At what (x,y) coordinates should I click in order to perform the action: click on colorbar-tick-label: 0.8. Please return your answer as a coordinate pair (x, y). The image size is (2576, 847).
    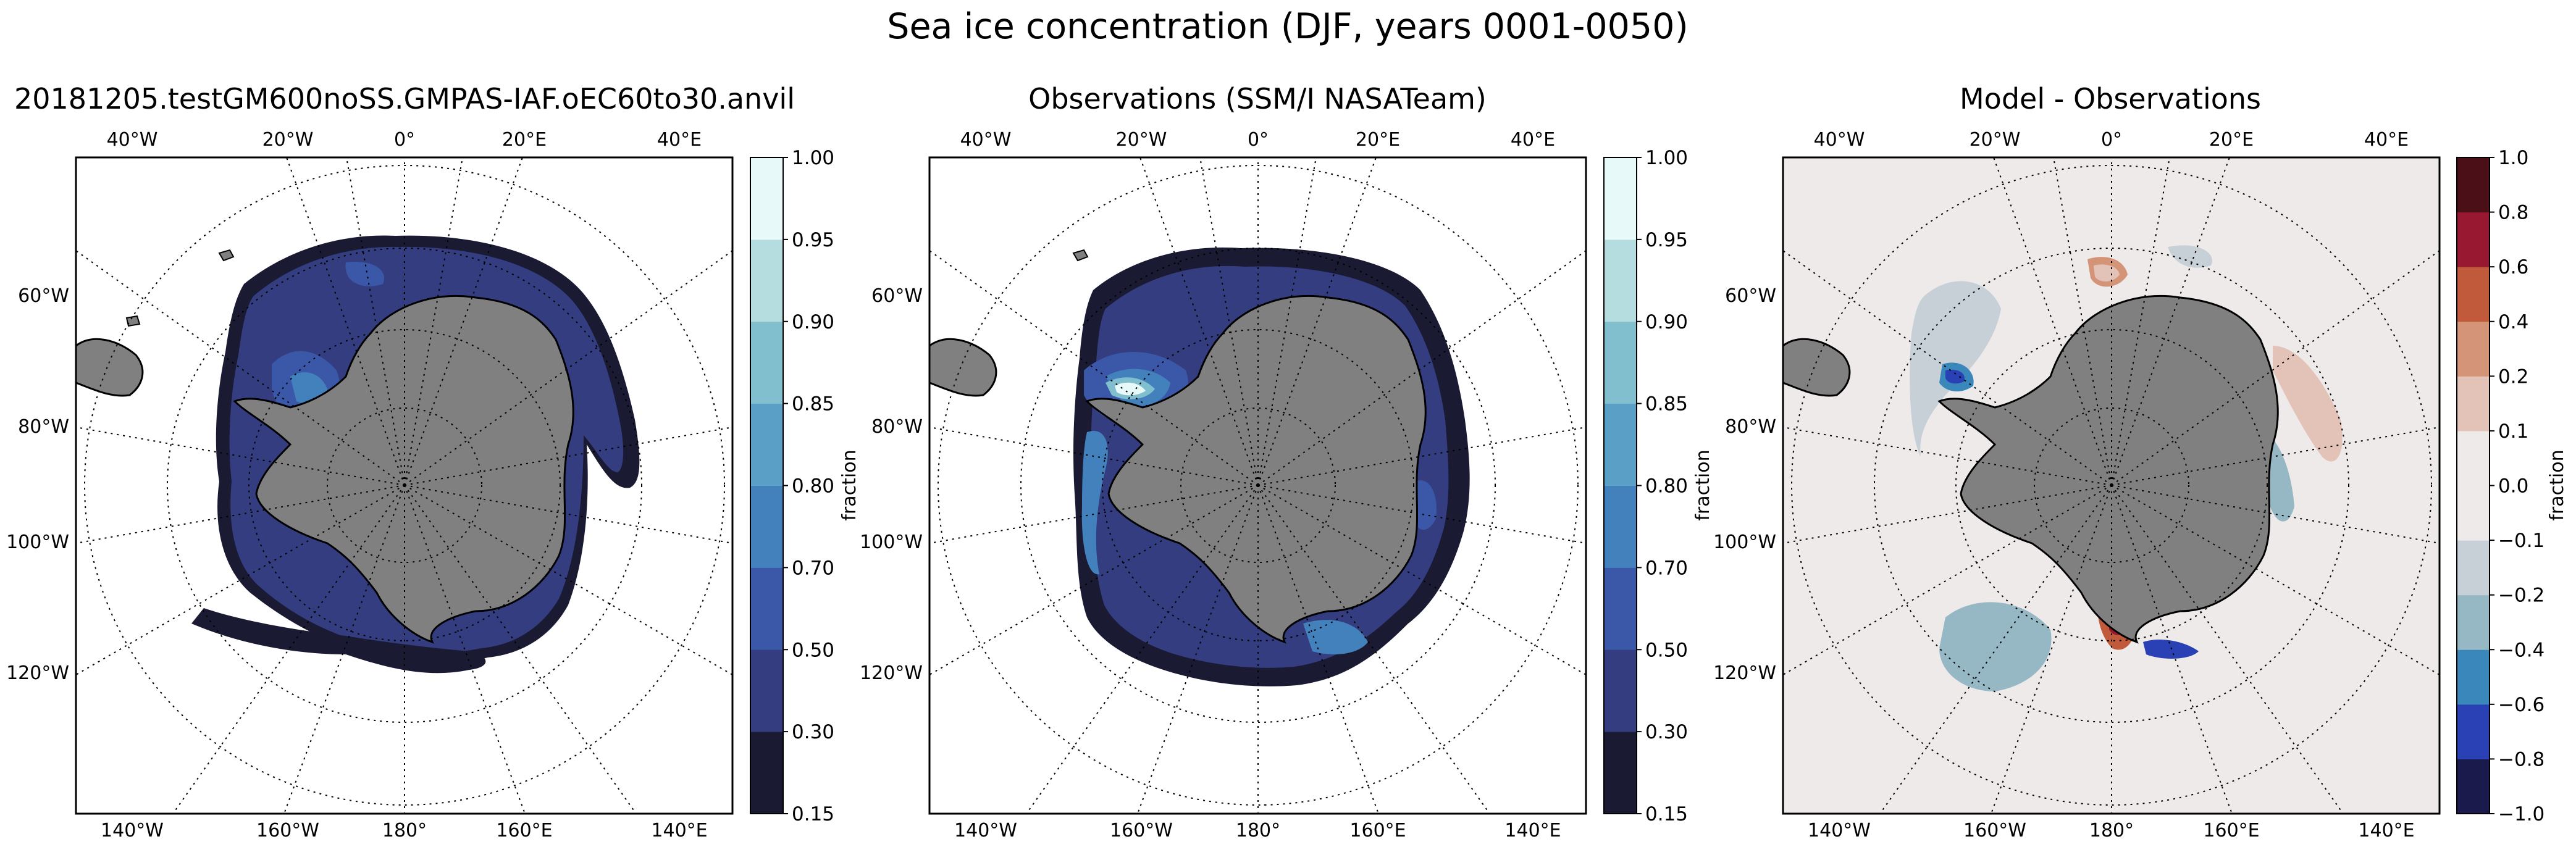
    Looking at the image, I should click on (2513, 213).